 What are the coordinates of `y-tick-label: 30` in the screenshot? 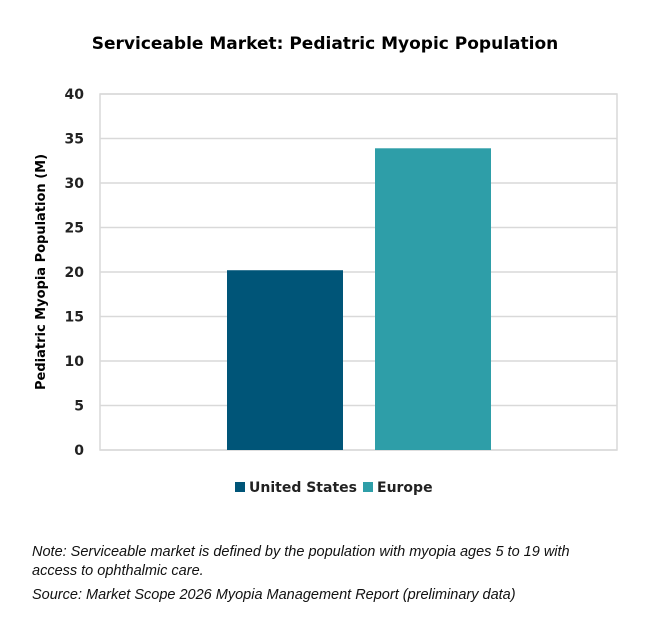 It's located at (75, 184).